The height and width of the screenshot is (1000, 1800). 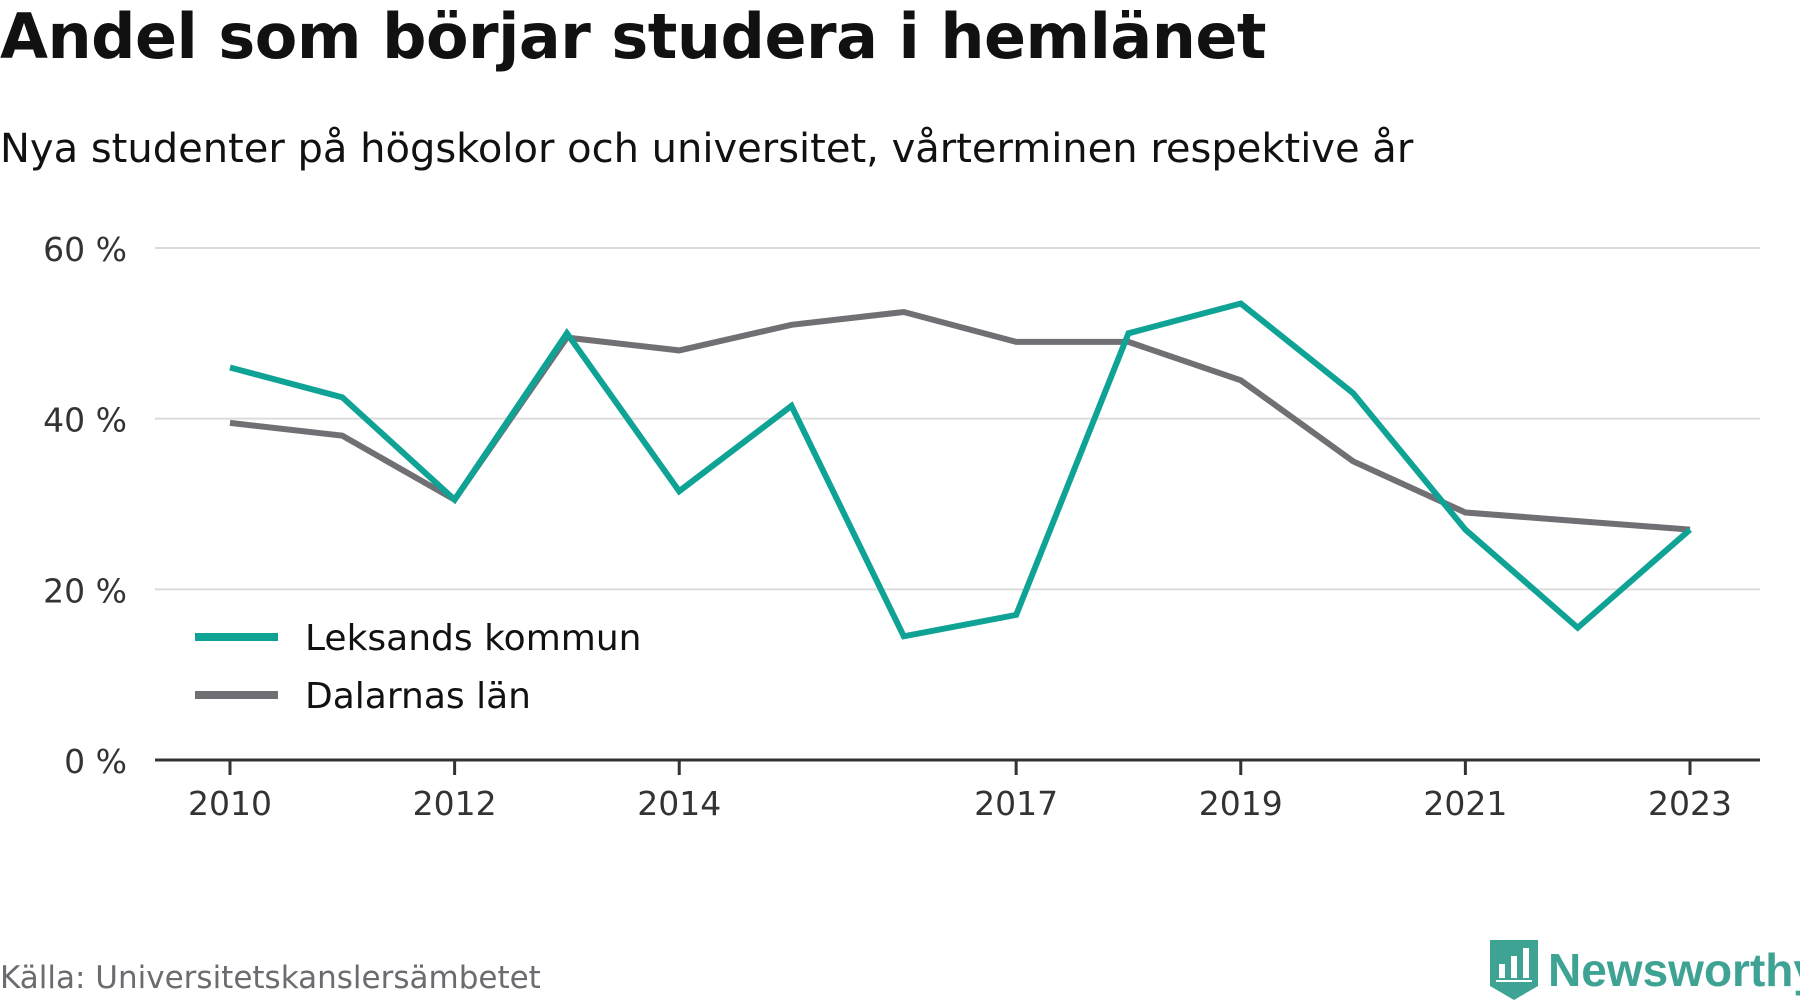 What do you see at coordinates (455, 803) in the screenshot?
I see `x-tick-label: 2012` at bounding box center [455, 803].